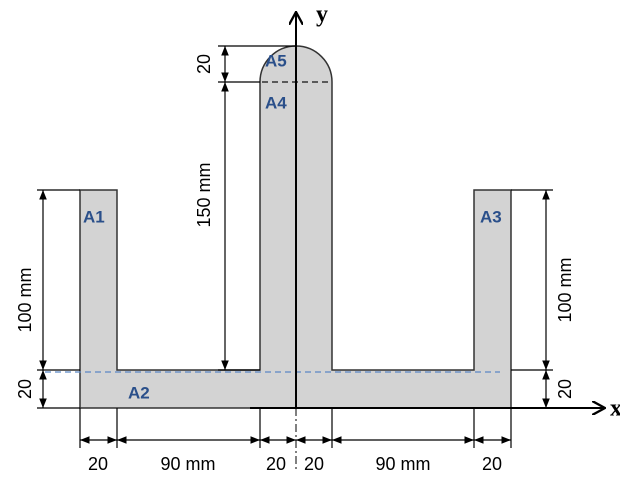 The width and height of the screenshot is (620, 498). What do you see at coordinates (276, 102) in the screenshot?
I see `area-label: A4` at bounding box center [276, 102].